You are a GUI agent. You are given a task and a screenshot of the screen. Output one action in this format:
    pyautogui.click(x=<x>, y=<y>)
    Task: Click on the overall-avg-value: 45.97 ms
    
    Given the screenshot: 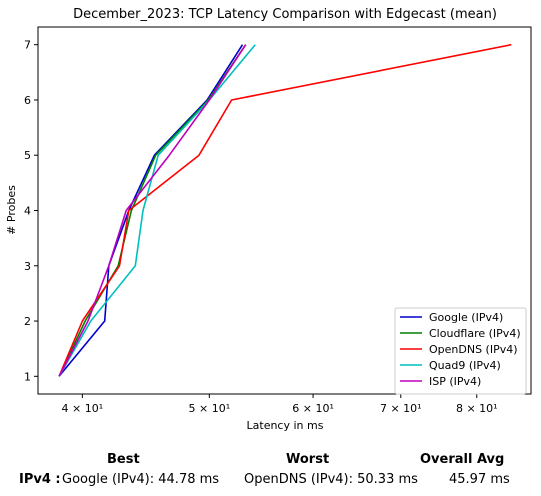 What is the action you would take?
    pyautogui.click(x=479, y=479)
    